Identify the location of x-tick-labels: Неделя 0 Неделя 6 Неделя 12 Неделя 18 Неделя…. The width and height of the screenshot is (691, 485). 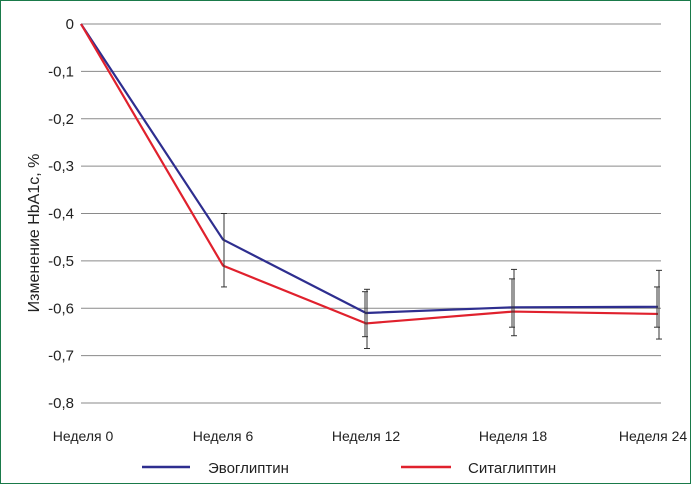
(370, 436).